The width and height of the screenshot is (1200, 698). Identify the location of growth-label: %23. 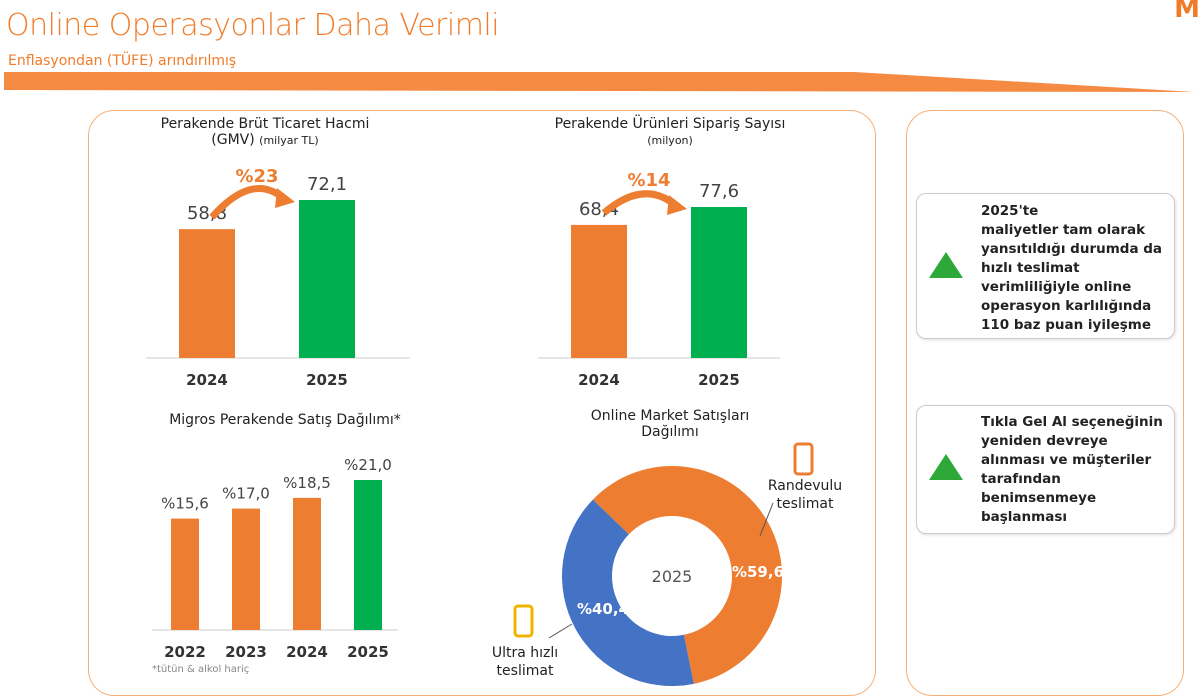
(256, 176).